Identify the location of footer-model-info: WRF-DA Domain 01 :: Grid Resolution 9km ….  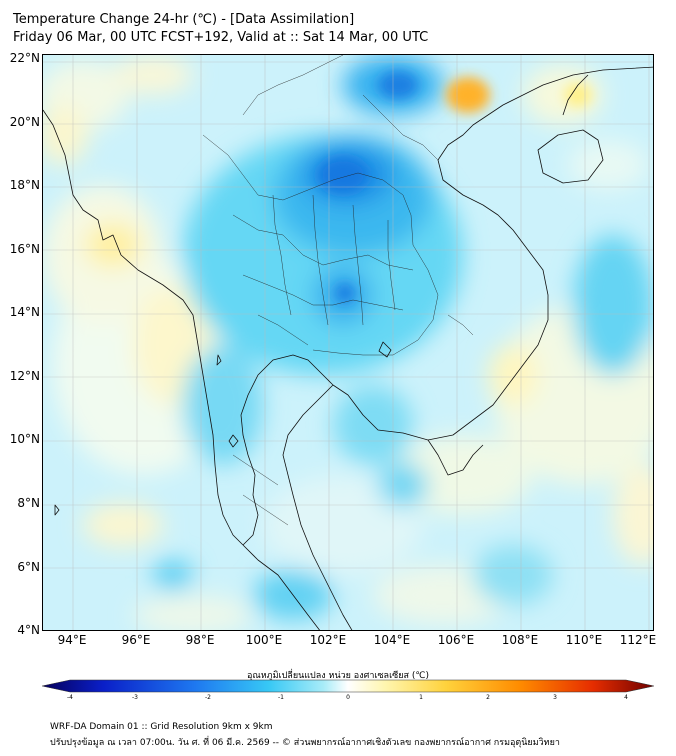
(161, 727).